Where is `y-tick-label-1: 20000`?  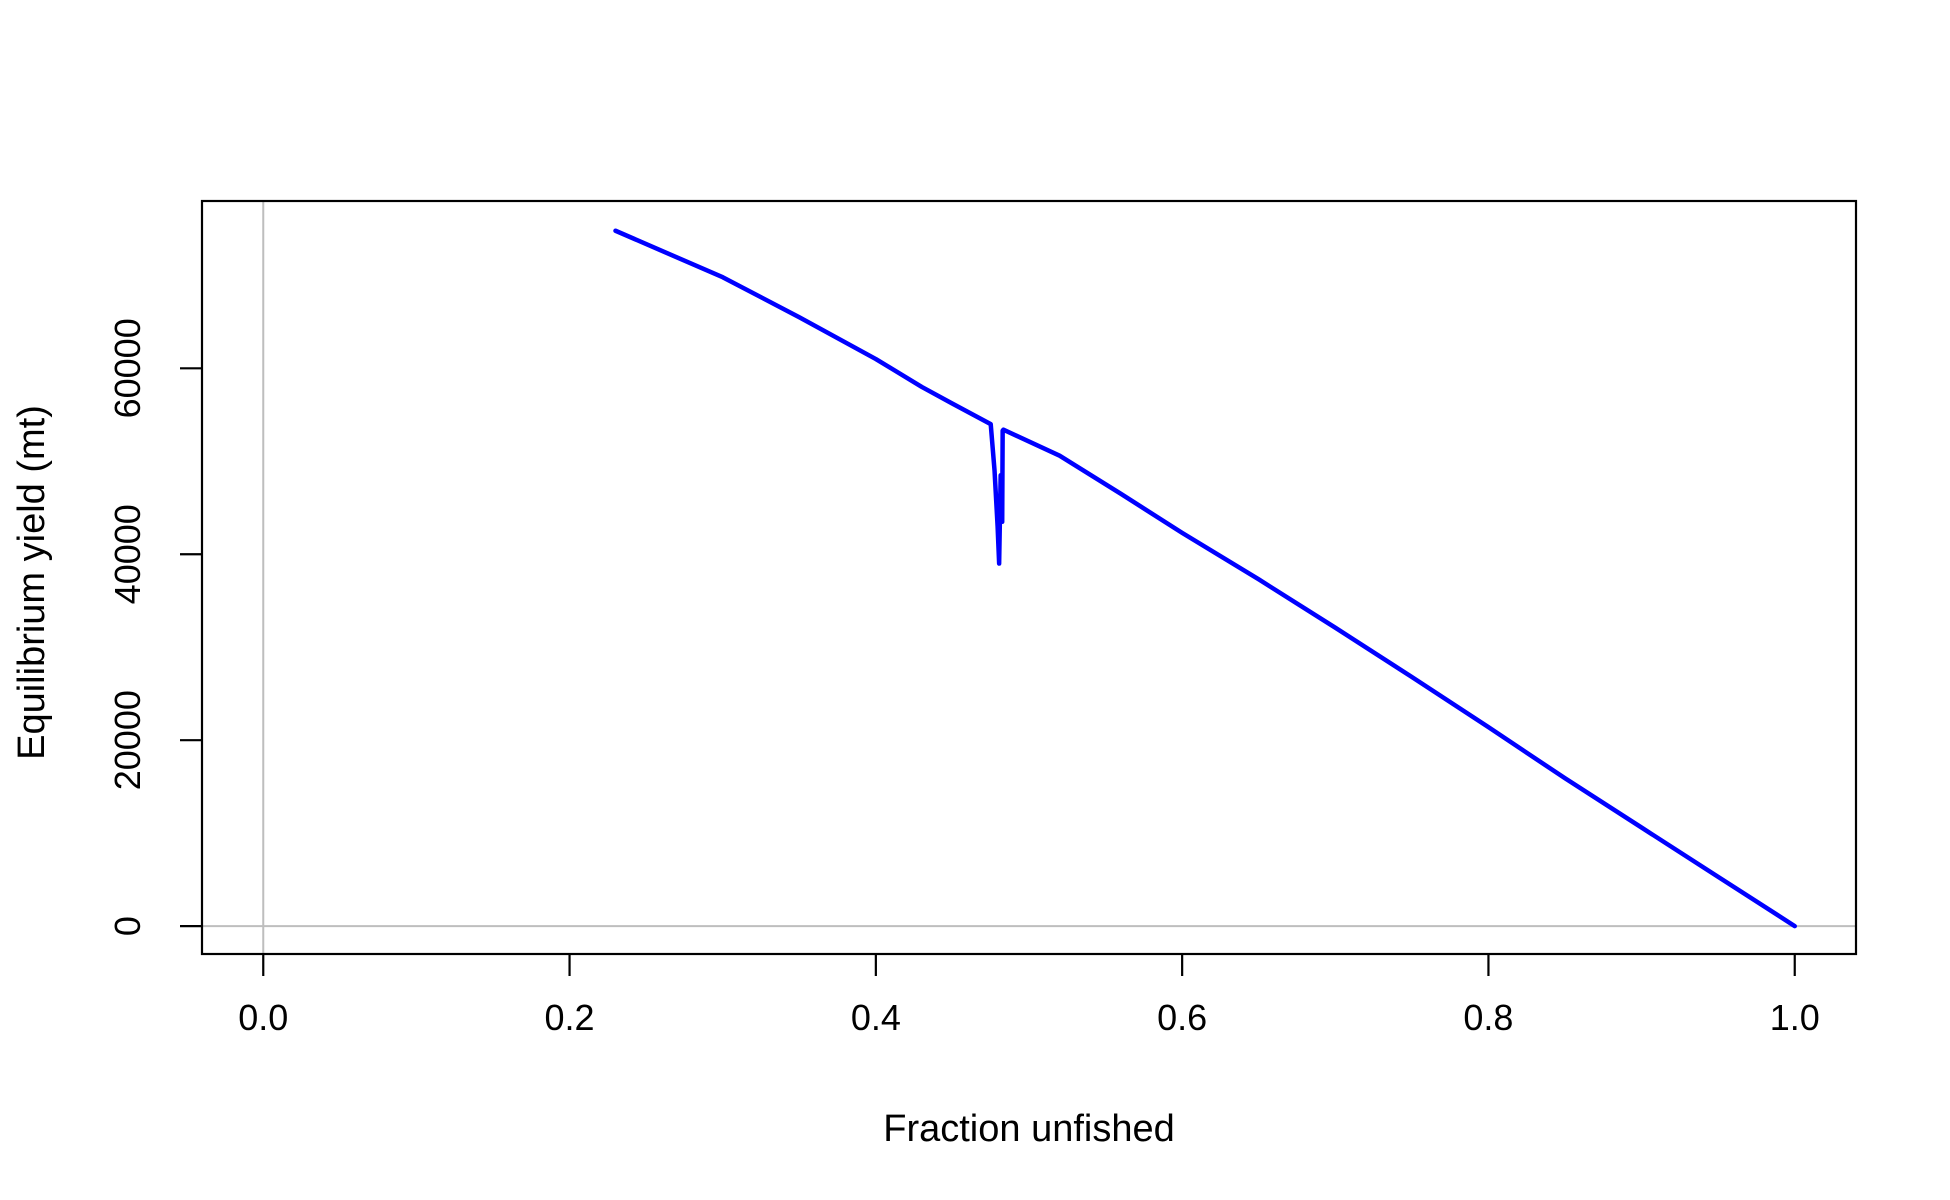
y-tick-label-1: 20000 is located at coordinates (127, 740).